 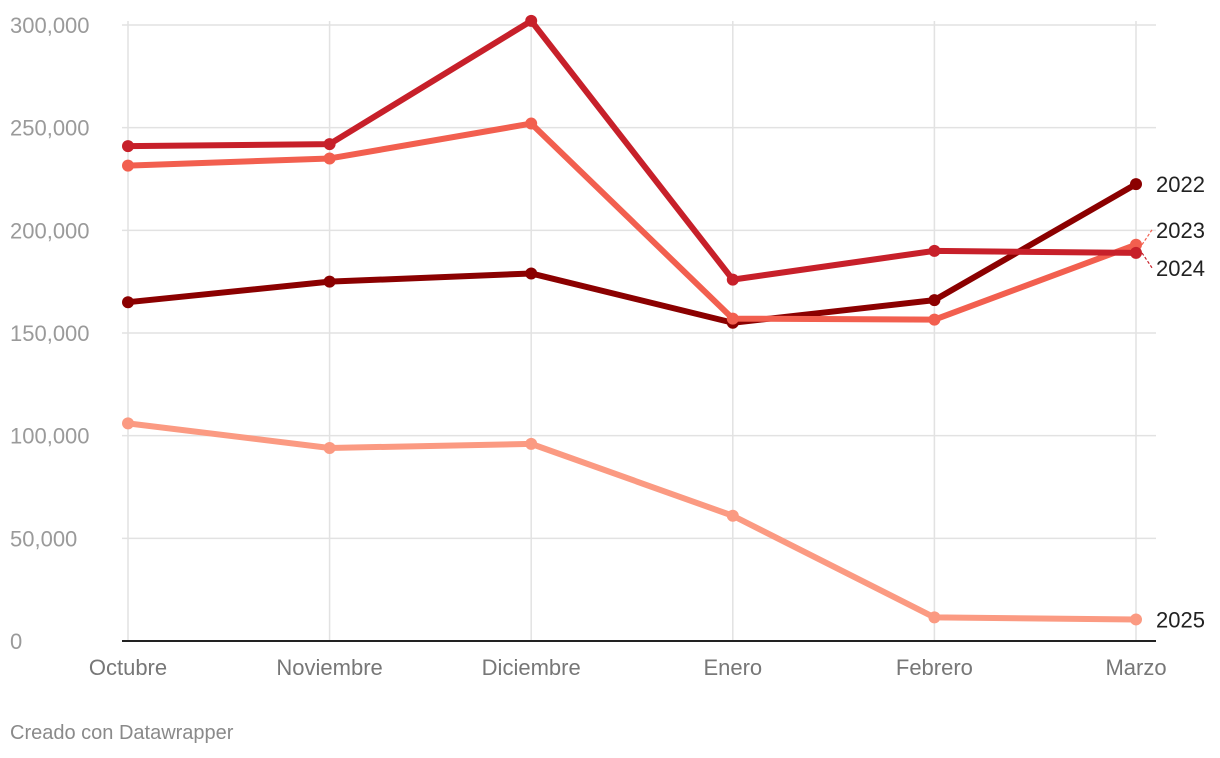 What do you see at coordinates (329, 667) in the screenshot?
I see `x-tick-label: Noviembre` at bounding box center [329, 667].